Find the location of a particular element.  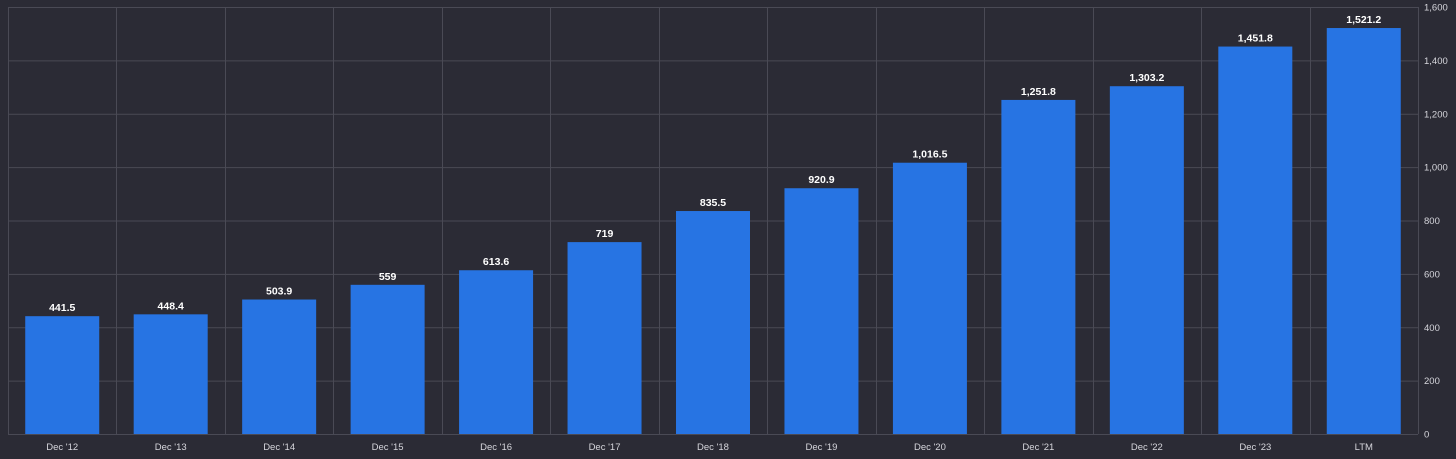

x-tick-label: Dec '17 is located at coordinates (605, 447).